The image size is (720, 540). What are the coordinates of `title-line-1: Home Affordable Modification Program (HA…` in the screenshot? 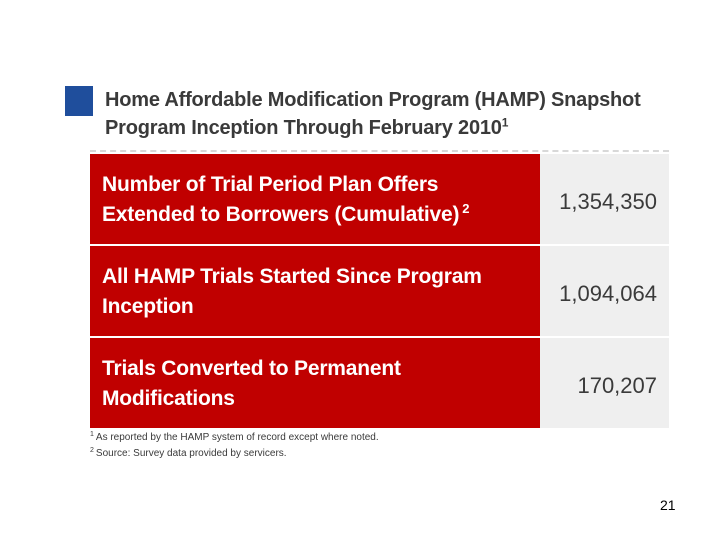 It's located at (373, 100).